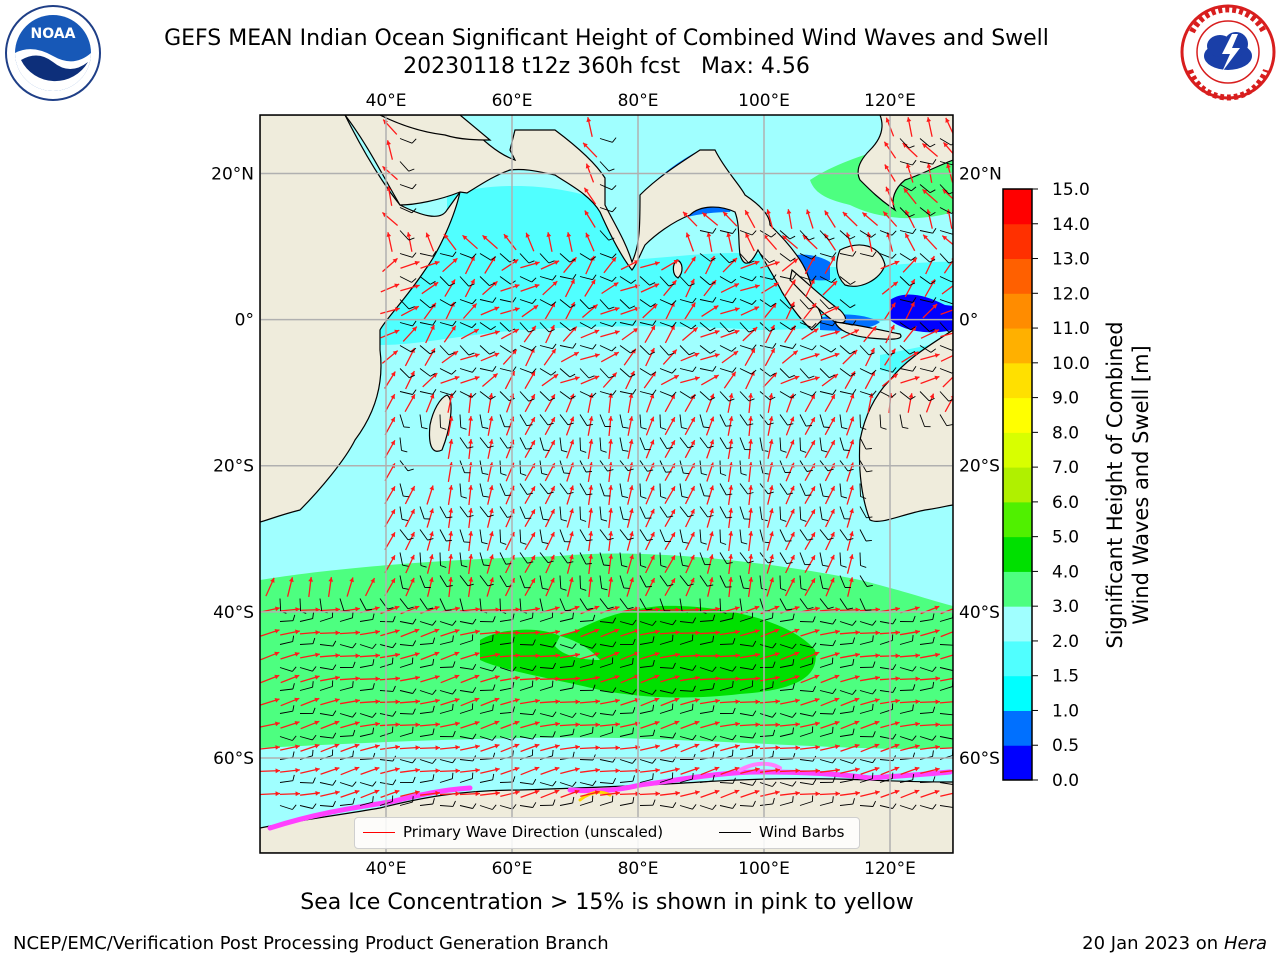 The width and height of the screenshot is (1280, 960). What do you see at coordinates (980, 466) in the screenshot?
I see `lat-tick-labels-right: 20°N0°20°S40°S60°S` at bounding box center [980, 466].